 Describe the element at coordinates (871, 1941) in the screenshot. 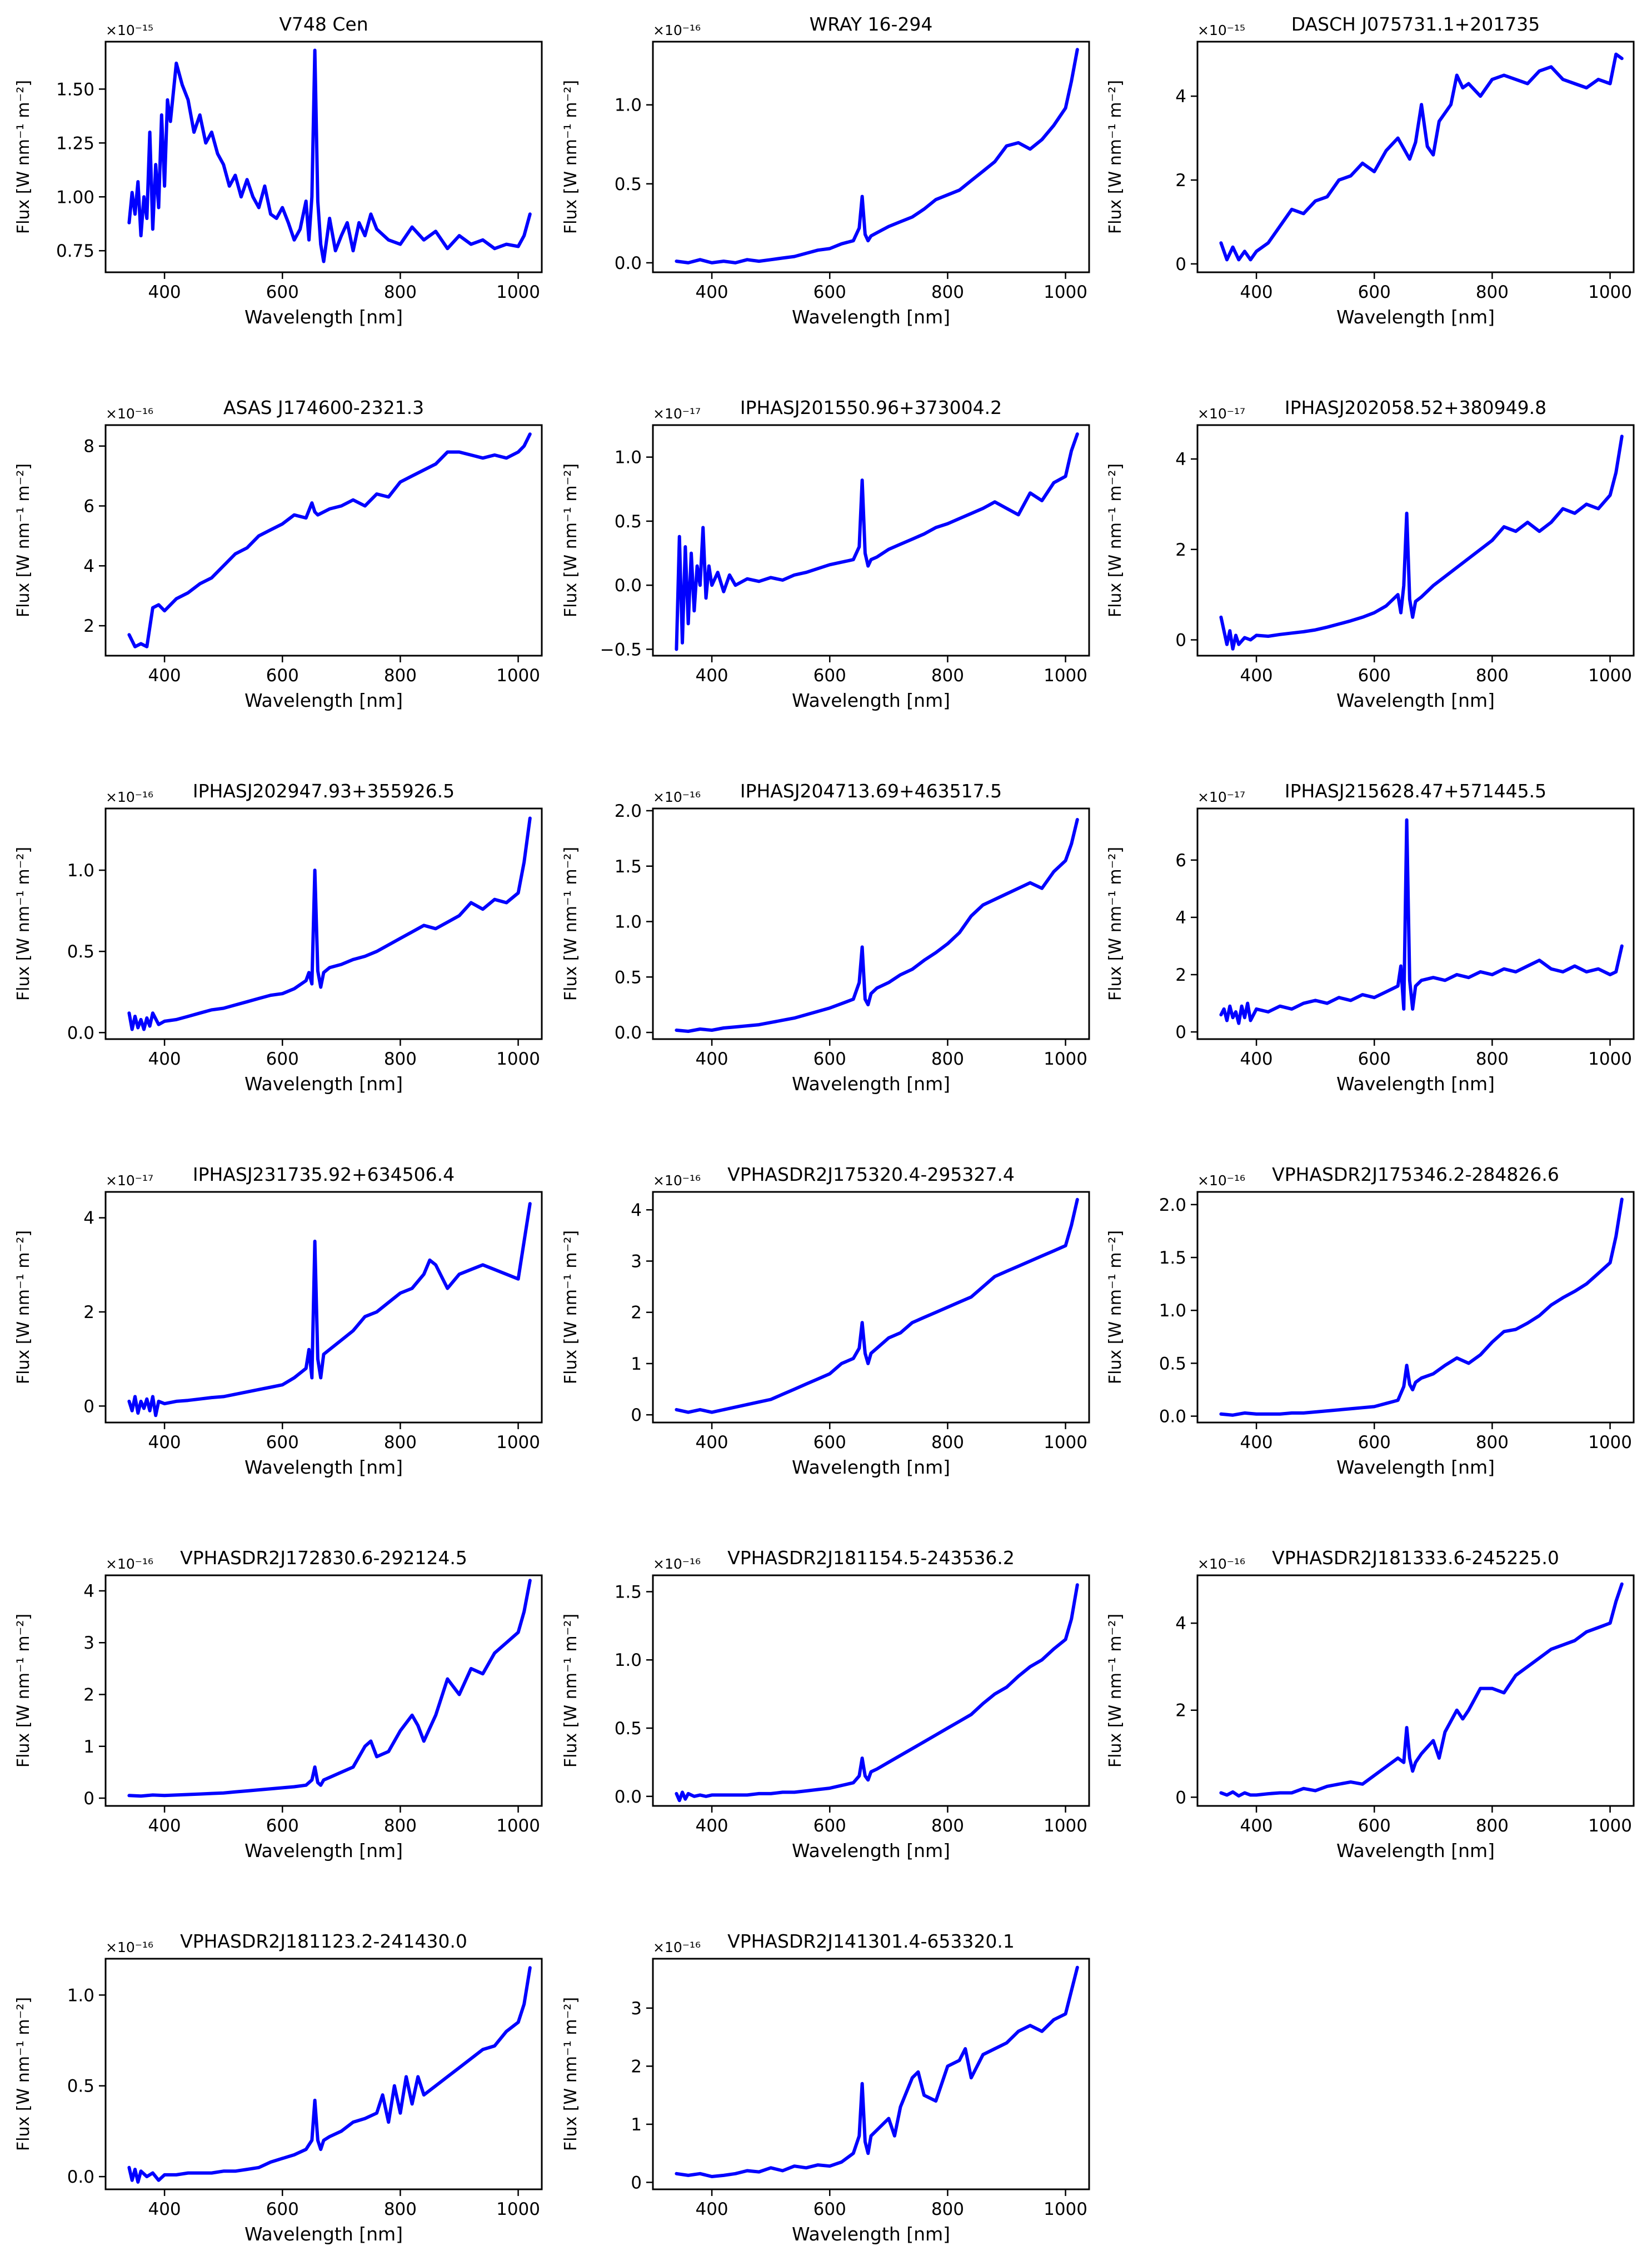

I see `chart-title: VPHASDR2J141301.4-653320.1` at that location.